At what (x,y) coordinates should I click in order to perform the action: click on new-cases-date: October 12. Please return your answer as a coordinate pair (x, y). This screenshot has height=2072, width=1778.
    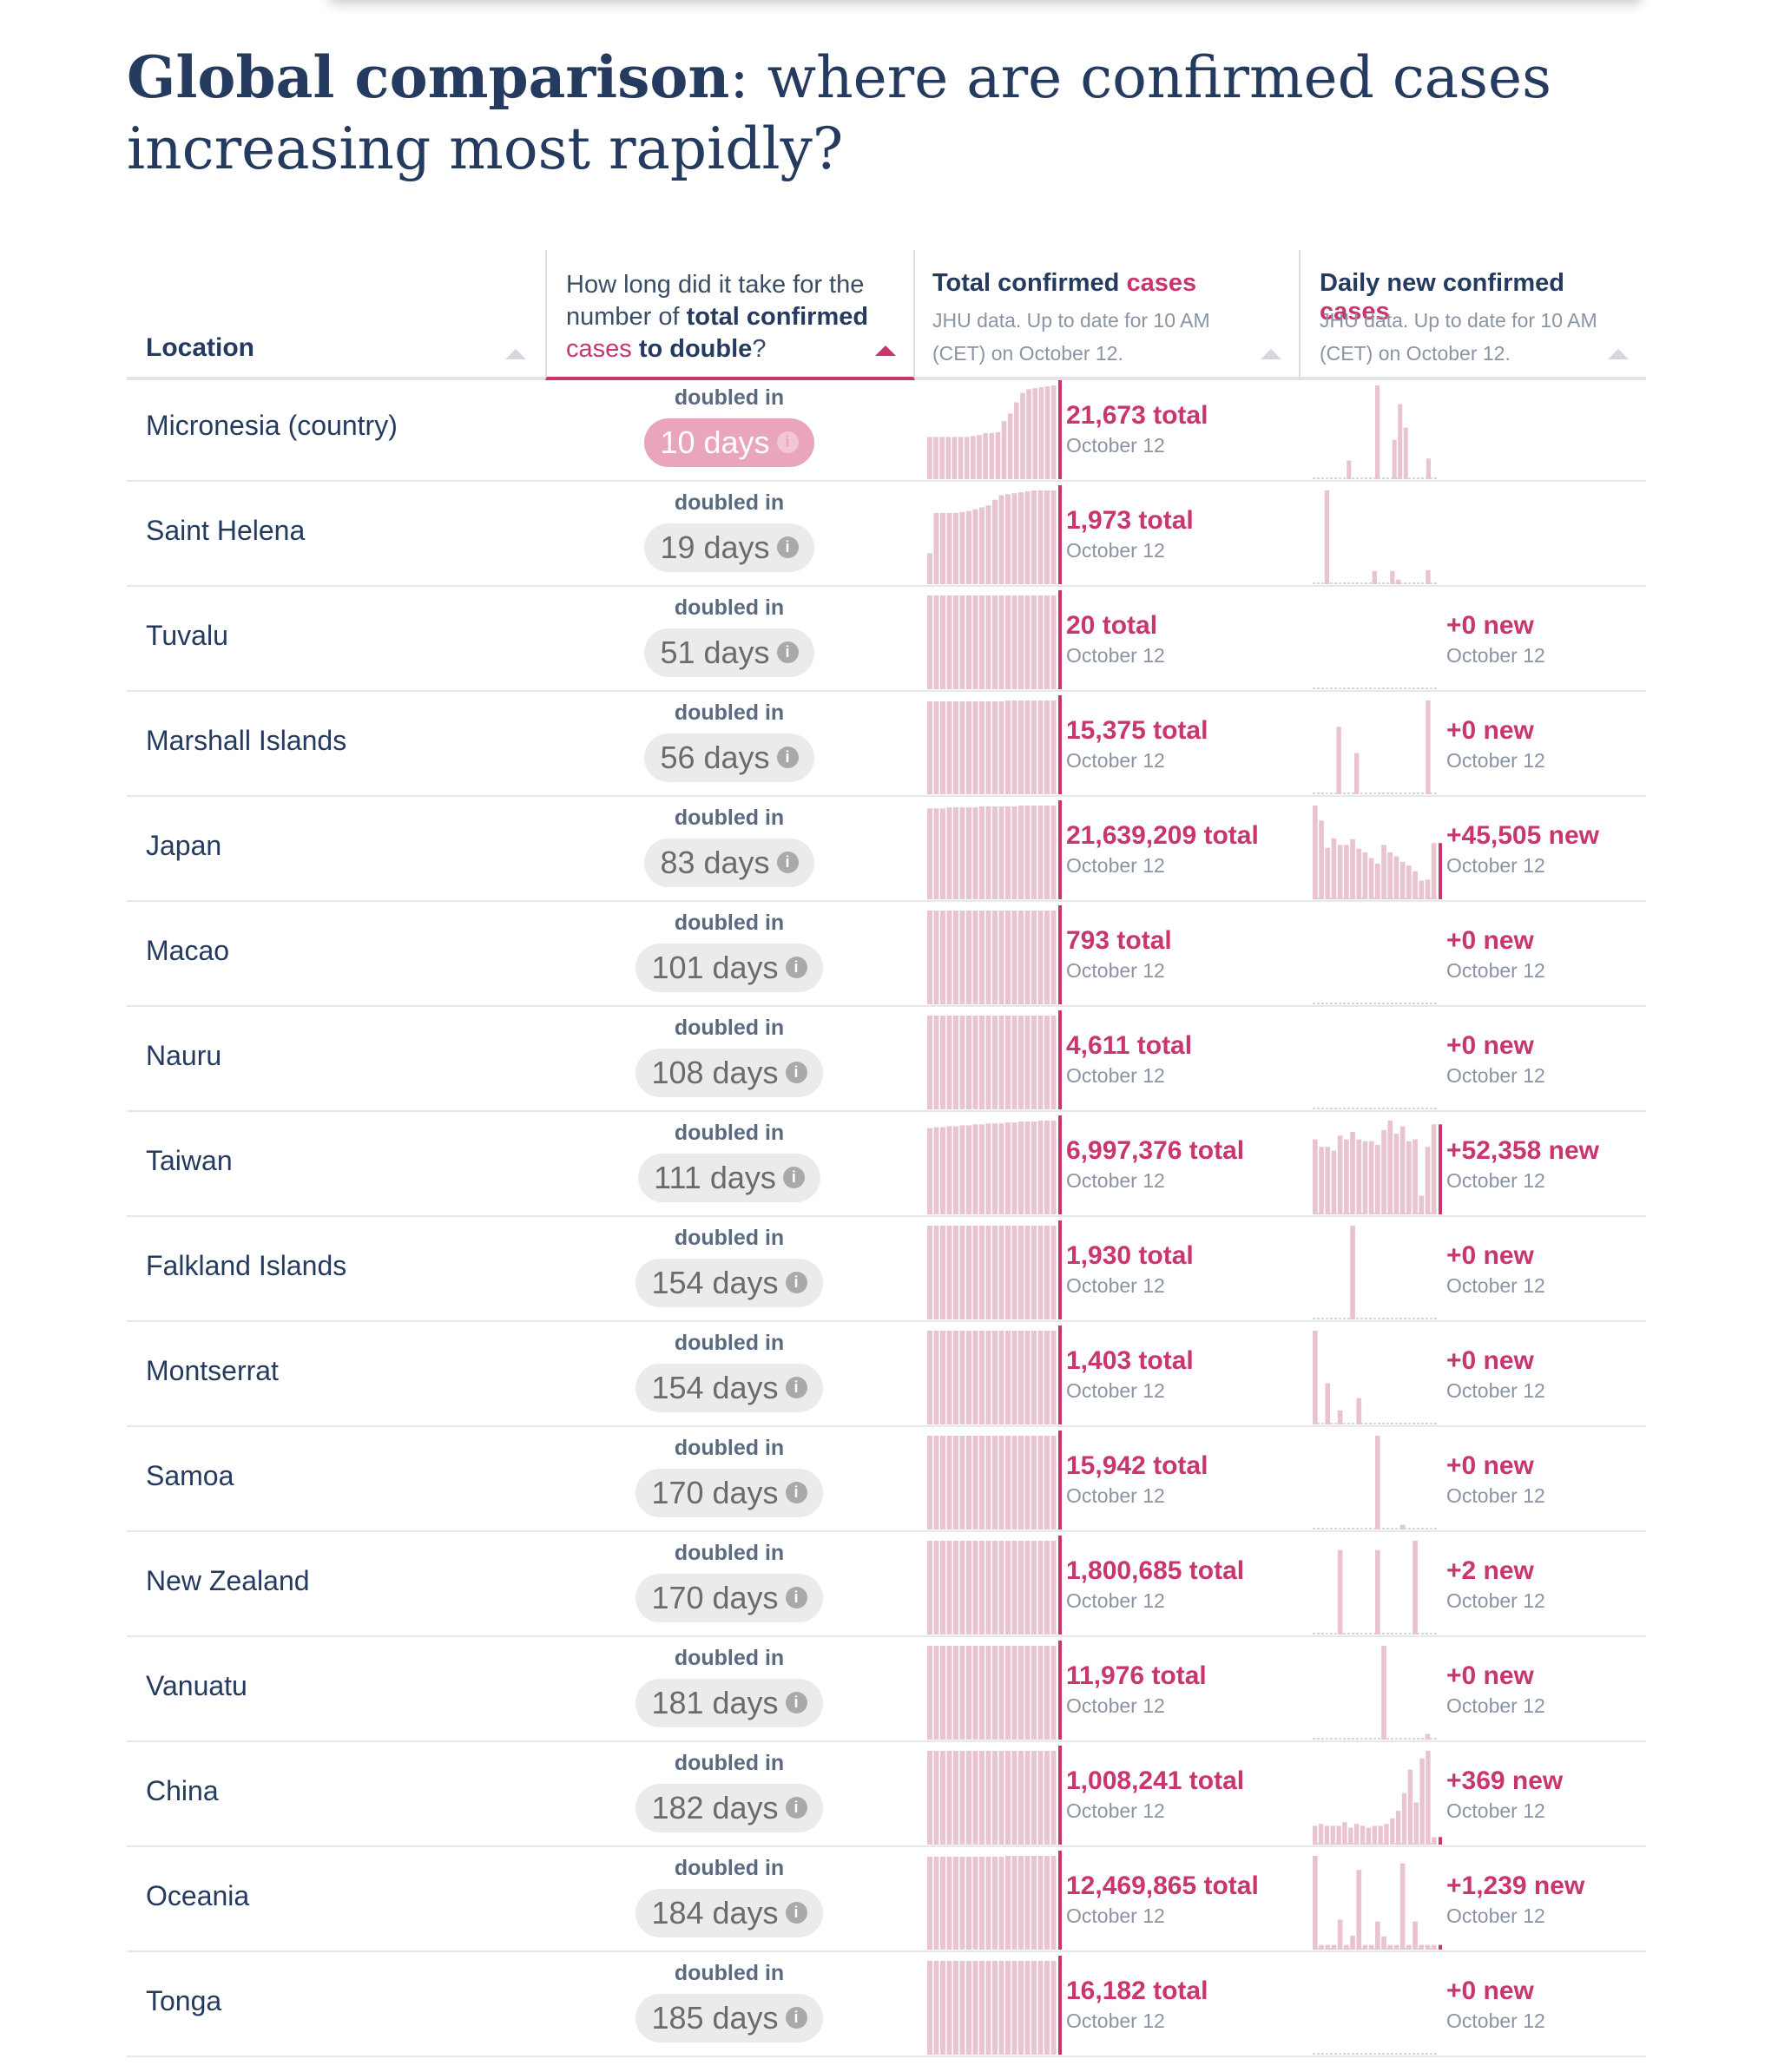
    Looking at the image, I should click on (1495, 655).